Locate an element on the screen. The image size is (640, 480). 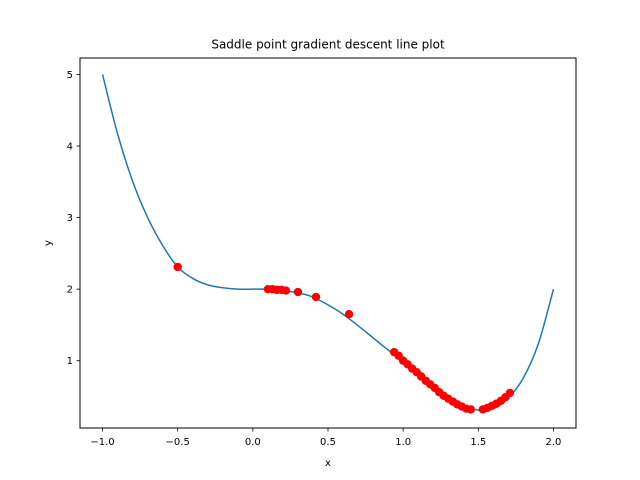
x-tick-label: 2.0 is located at coordinates (554, 442).